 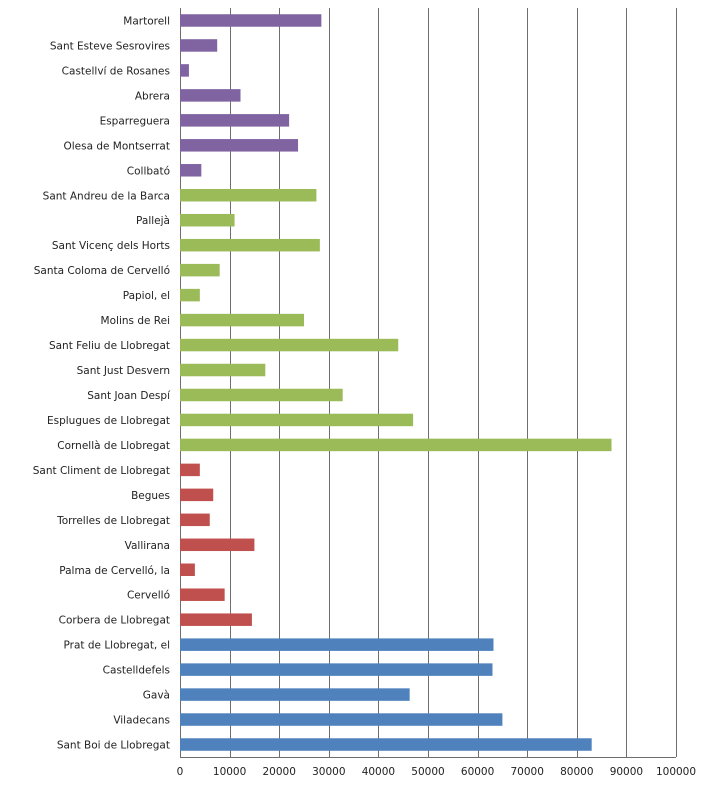 What do you see at coordinates (156, 696) in the screenshot?
I see `category-label: Gavà` at bounding box center [156, 696].